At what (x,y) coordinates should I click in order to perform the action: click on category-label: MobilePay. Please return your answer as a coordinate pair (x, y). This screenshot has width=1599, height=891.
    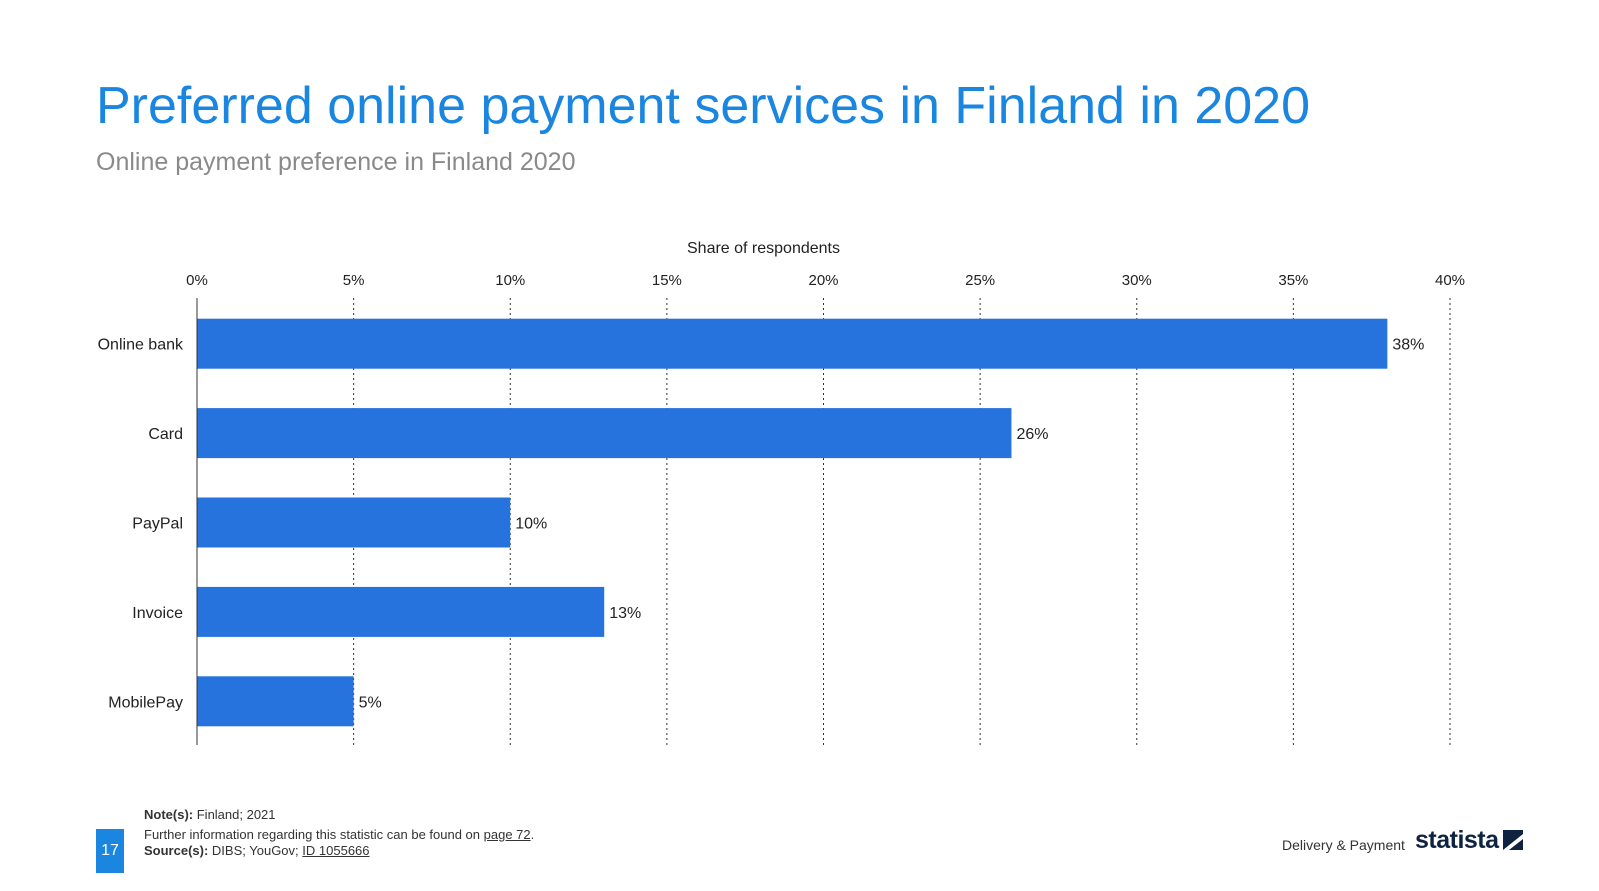
    Looking at the image, I should click on (145, 702).